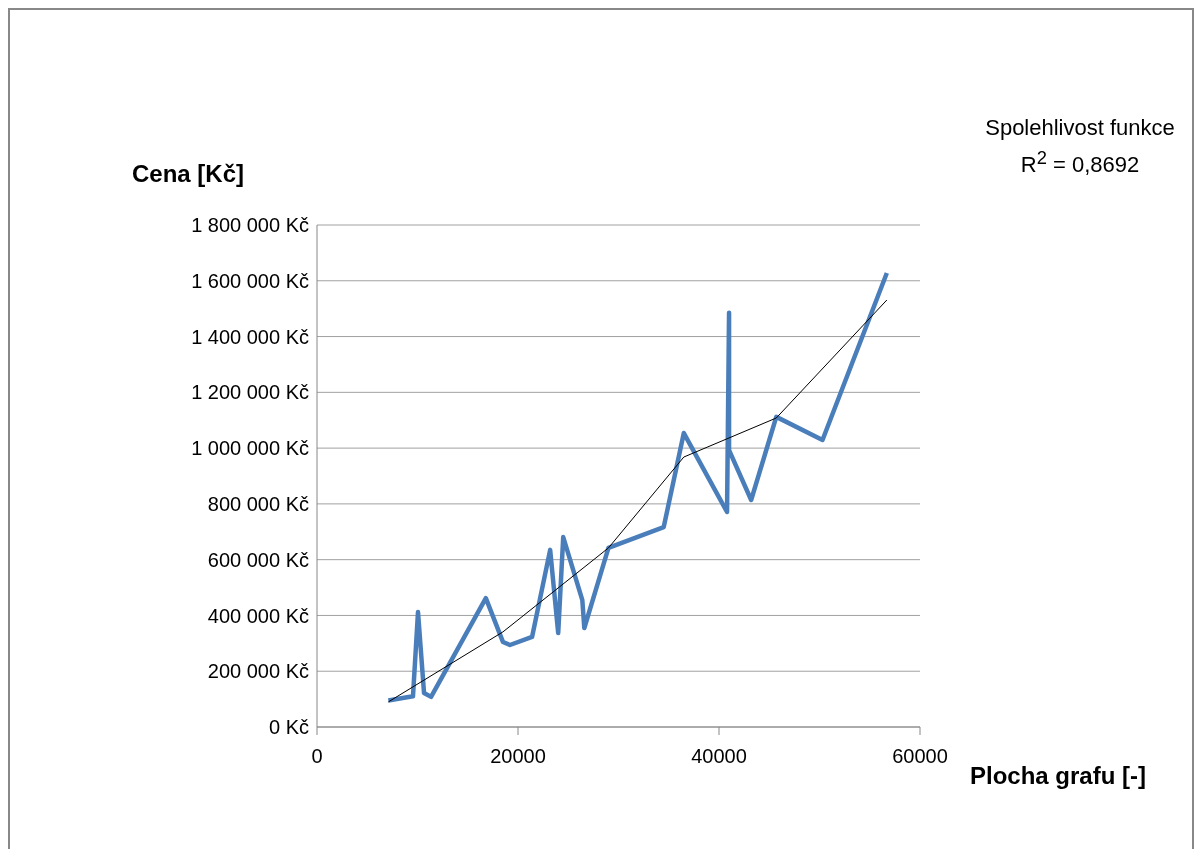 The image size is (1202, 857). What do you see at coordinates (250, 336) in the screenshot?
I see `y-tick-label: 1 400 000 Kč` at bounding box center [250, 336].